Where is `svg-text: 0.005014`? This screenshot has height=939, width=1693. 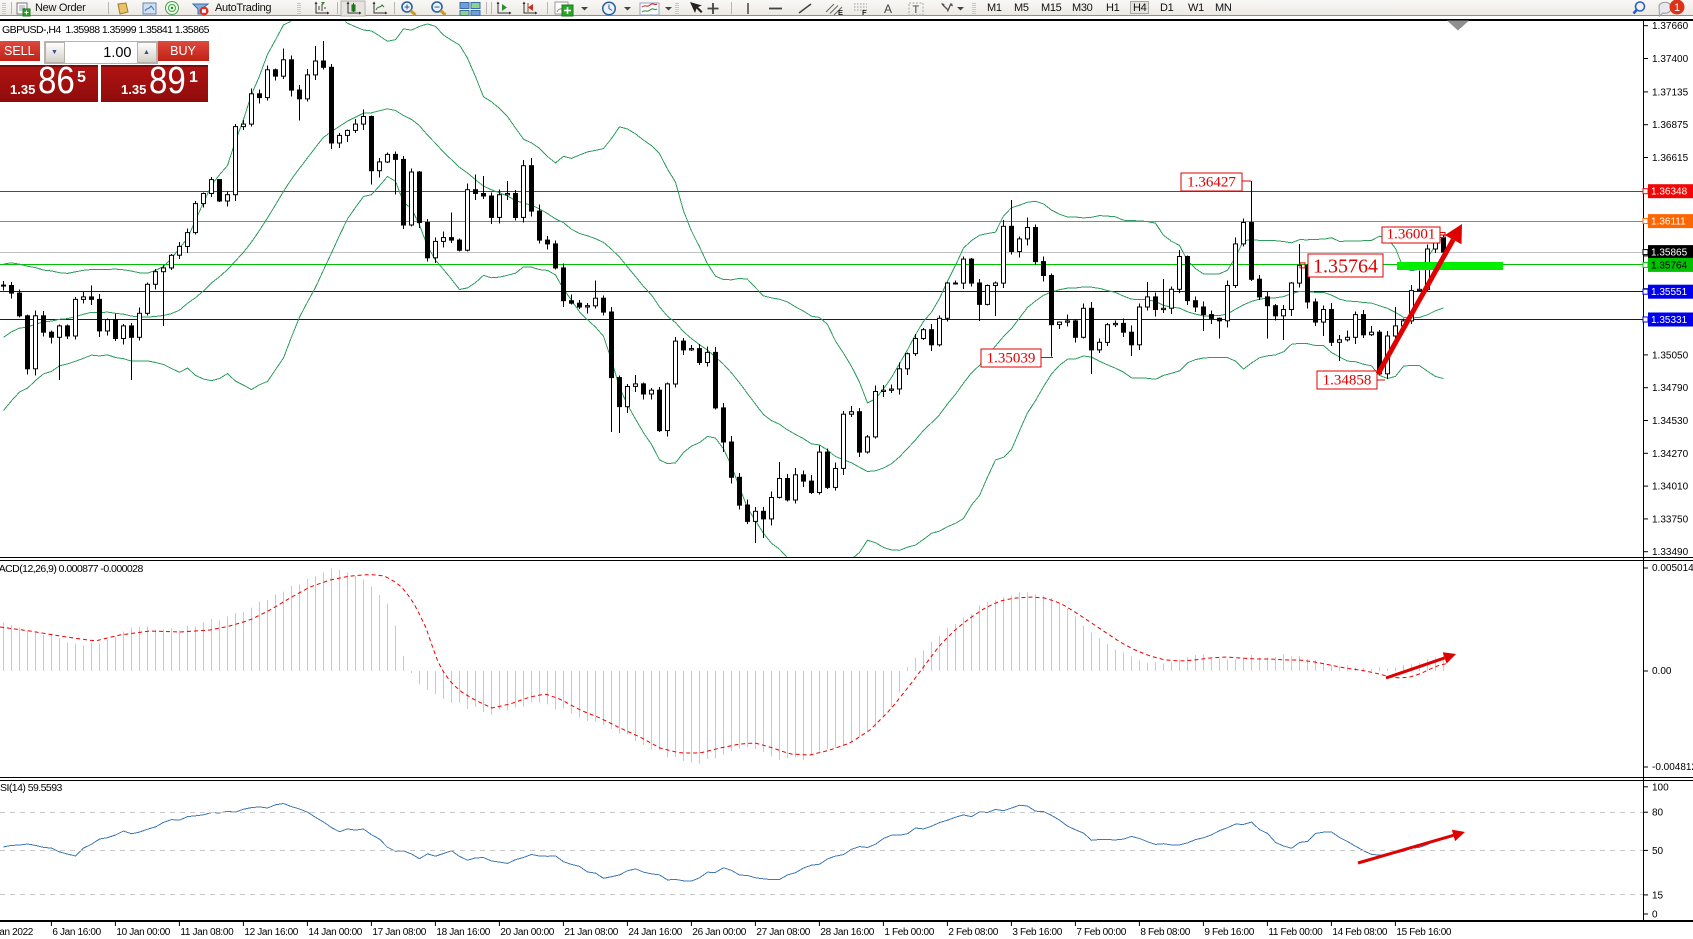 svg-text: 0.005014 is located at coordinates (1672, 568).